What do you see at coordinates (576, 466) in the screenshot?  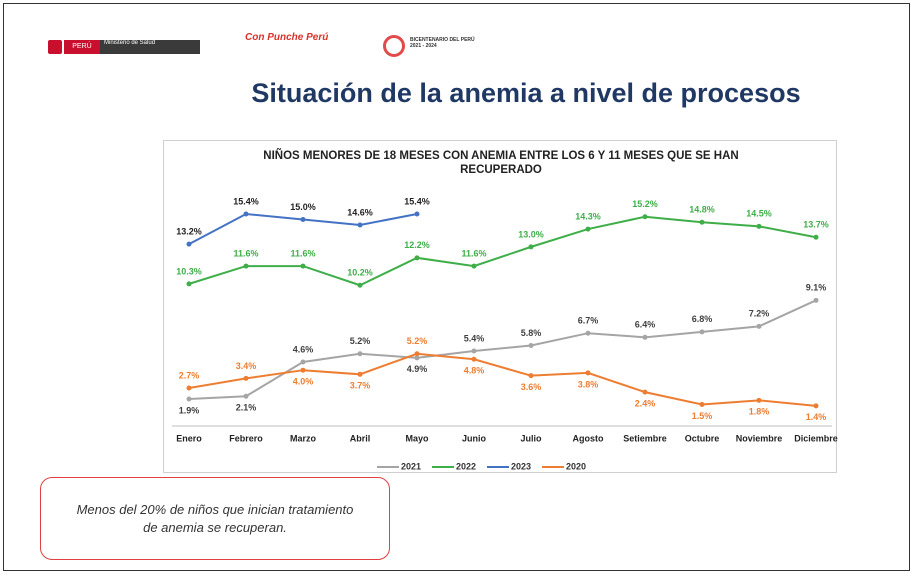 I see `legend-label: 2020` at bounding box center [576, 466].